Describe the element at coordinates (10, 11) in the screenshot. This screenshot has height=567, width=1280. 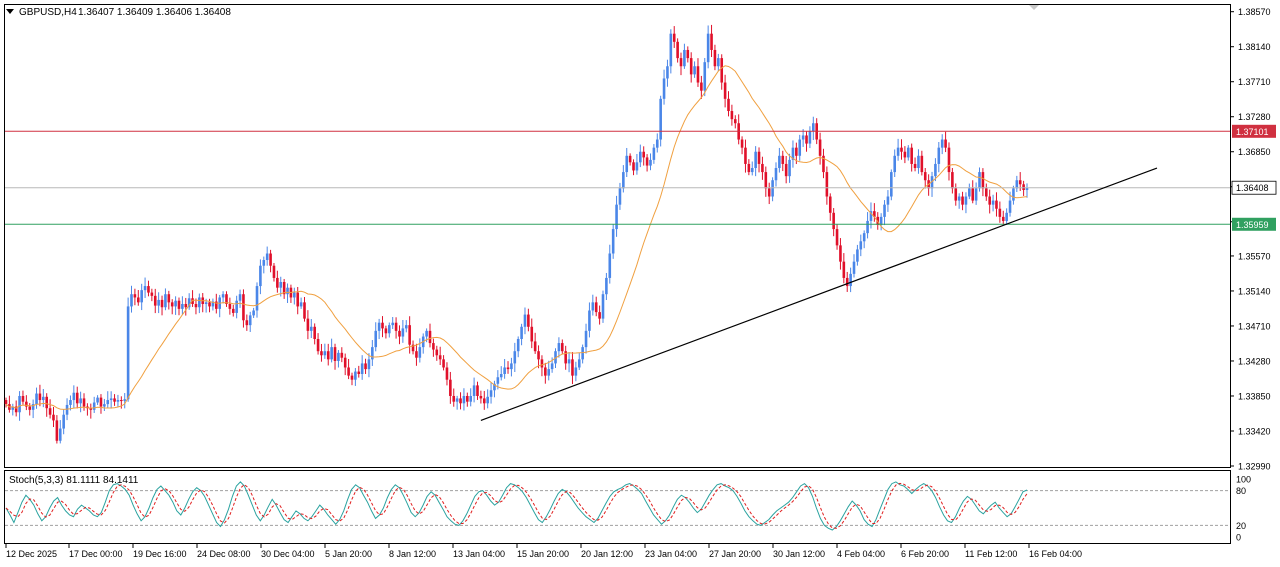
I see `symbol-dropdown-icon` at that location.